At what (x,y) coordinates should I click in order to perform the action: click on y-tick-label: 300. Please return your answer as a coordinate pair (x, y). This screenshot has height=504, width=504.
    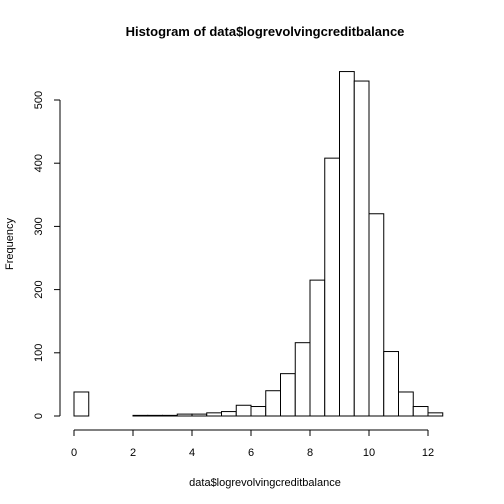
    Looking at the image, I should click on (39, 226).